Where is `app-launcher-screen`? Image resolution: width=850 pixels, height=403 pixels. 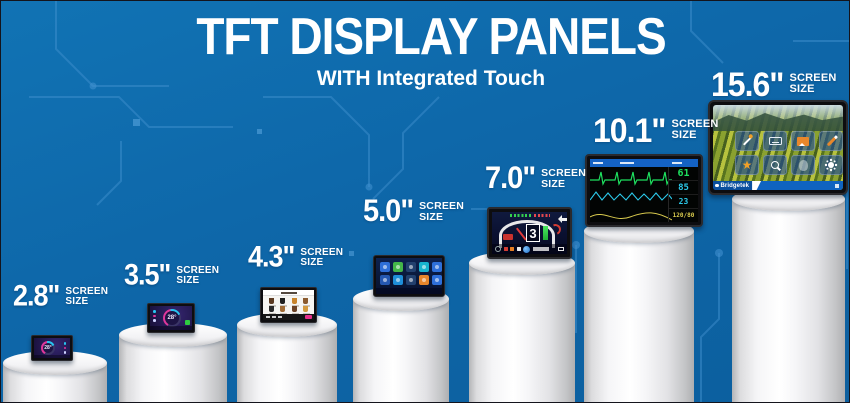
app-launcher-screen is located at coordinates (409, 276).